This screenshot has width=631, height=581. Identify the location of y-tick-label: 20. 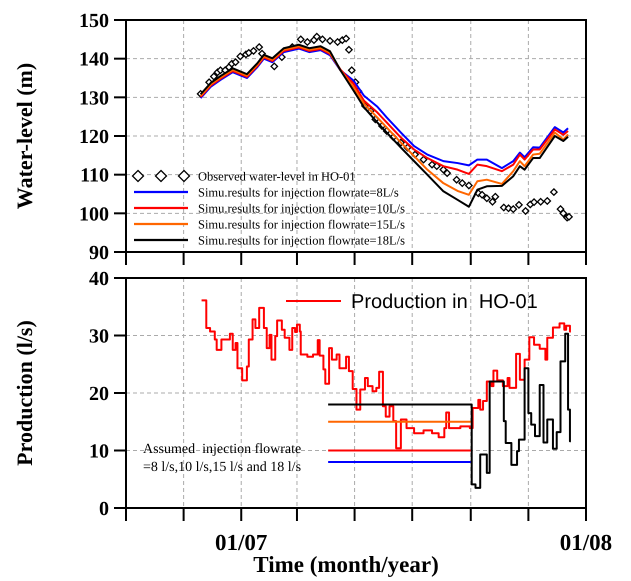
(99, 394).